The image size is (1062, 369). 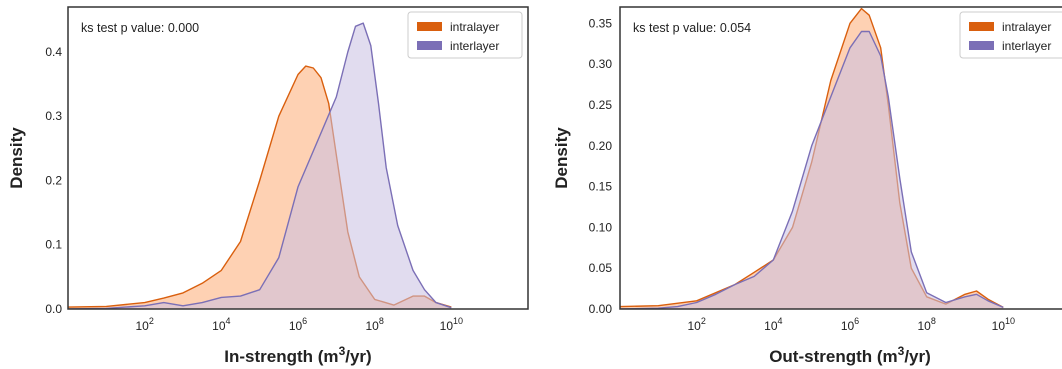 What do you see at coordinates (53, 245) in the screenshot?
I see `y-tick-label: 0.1` at bounding box center [53, 245].